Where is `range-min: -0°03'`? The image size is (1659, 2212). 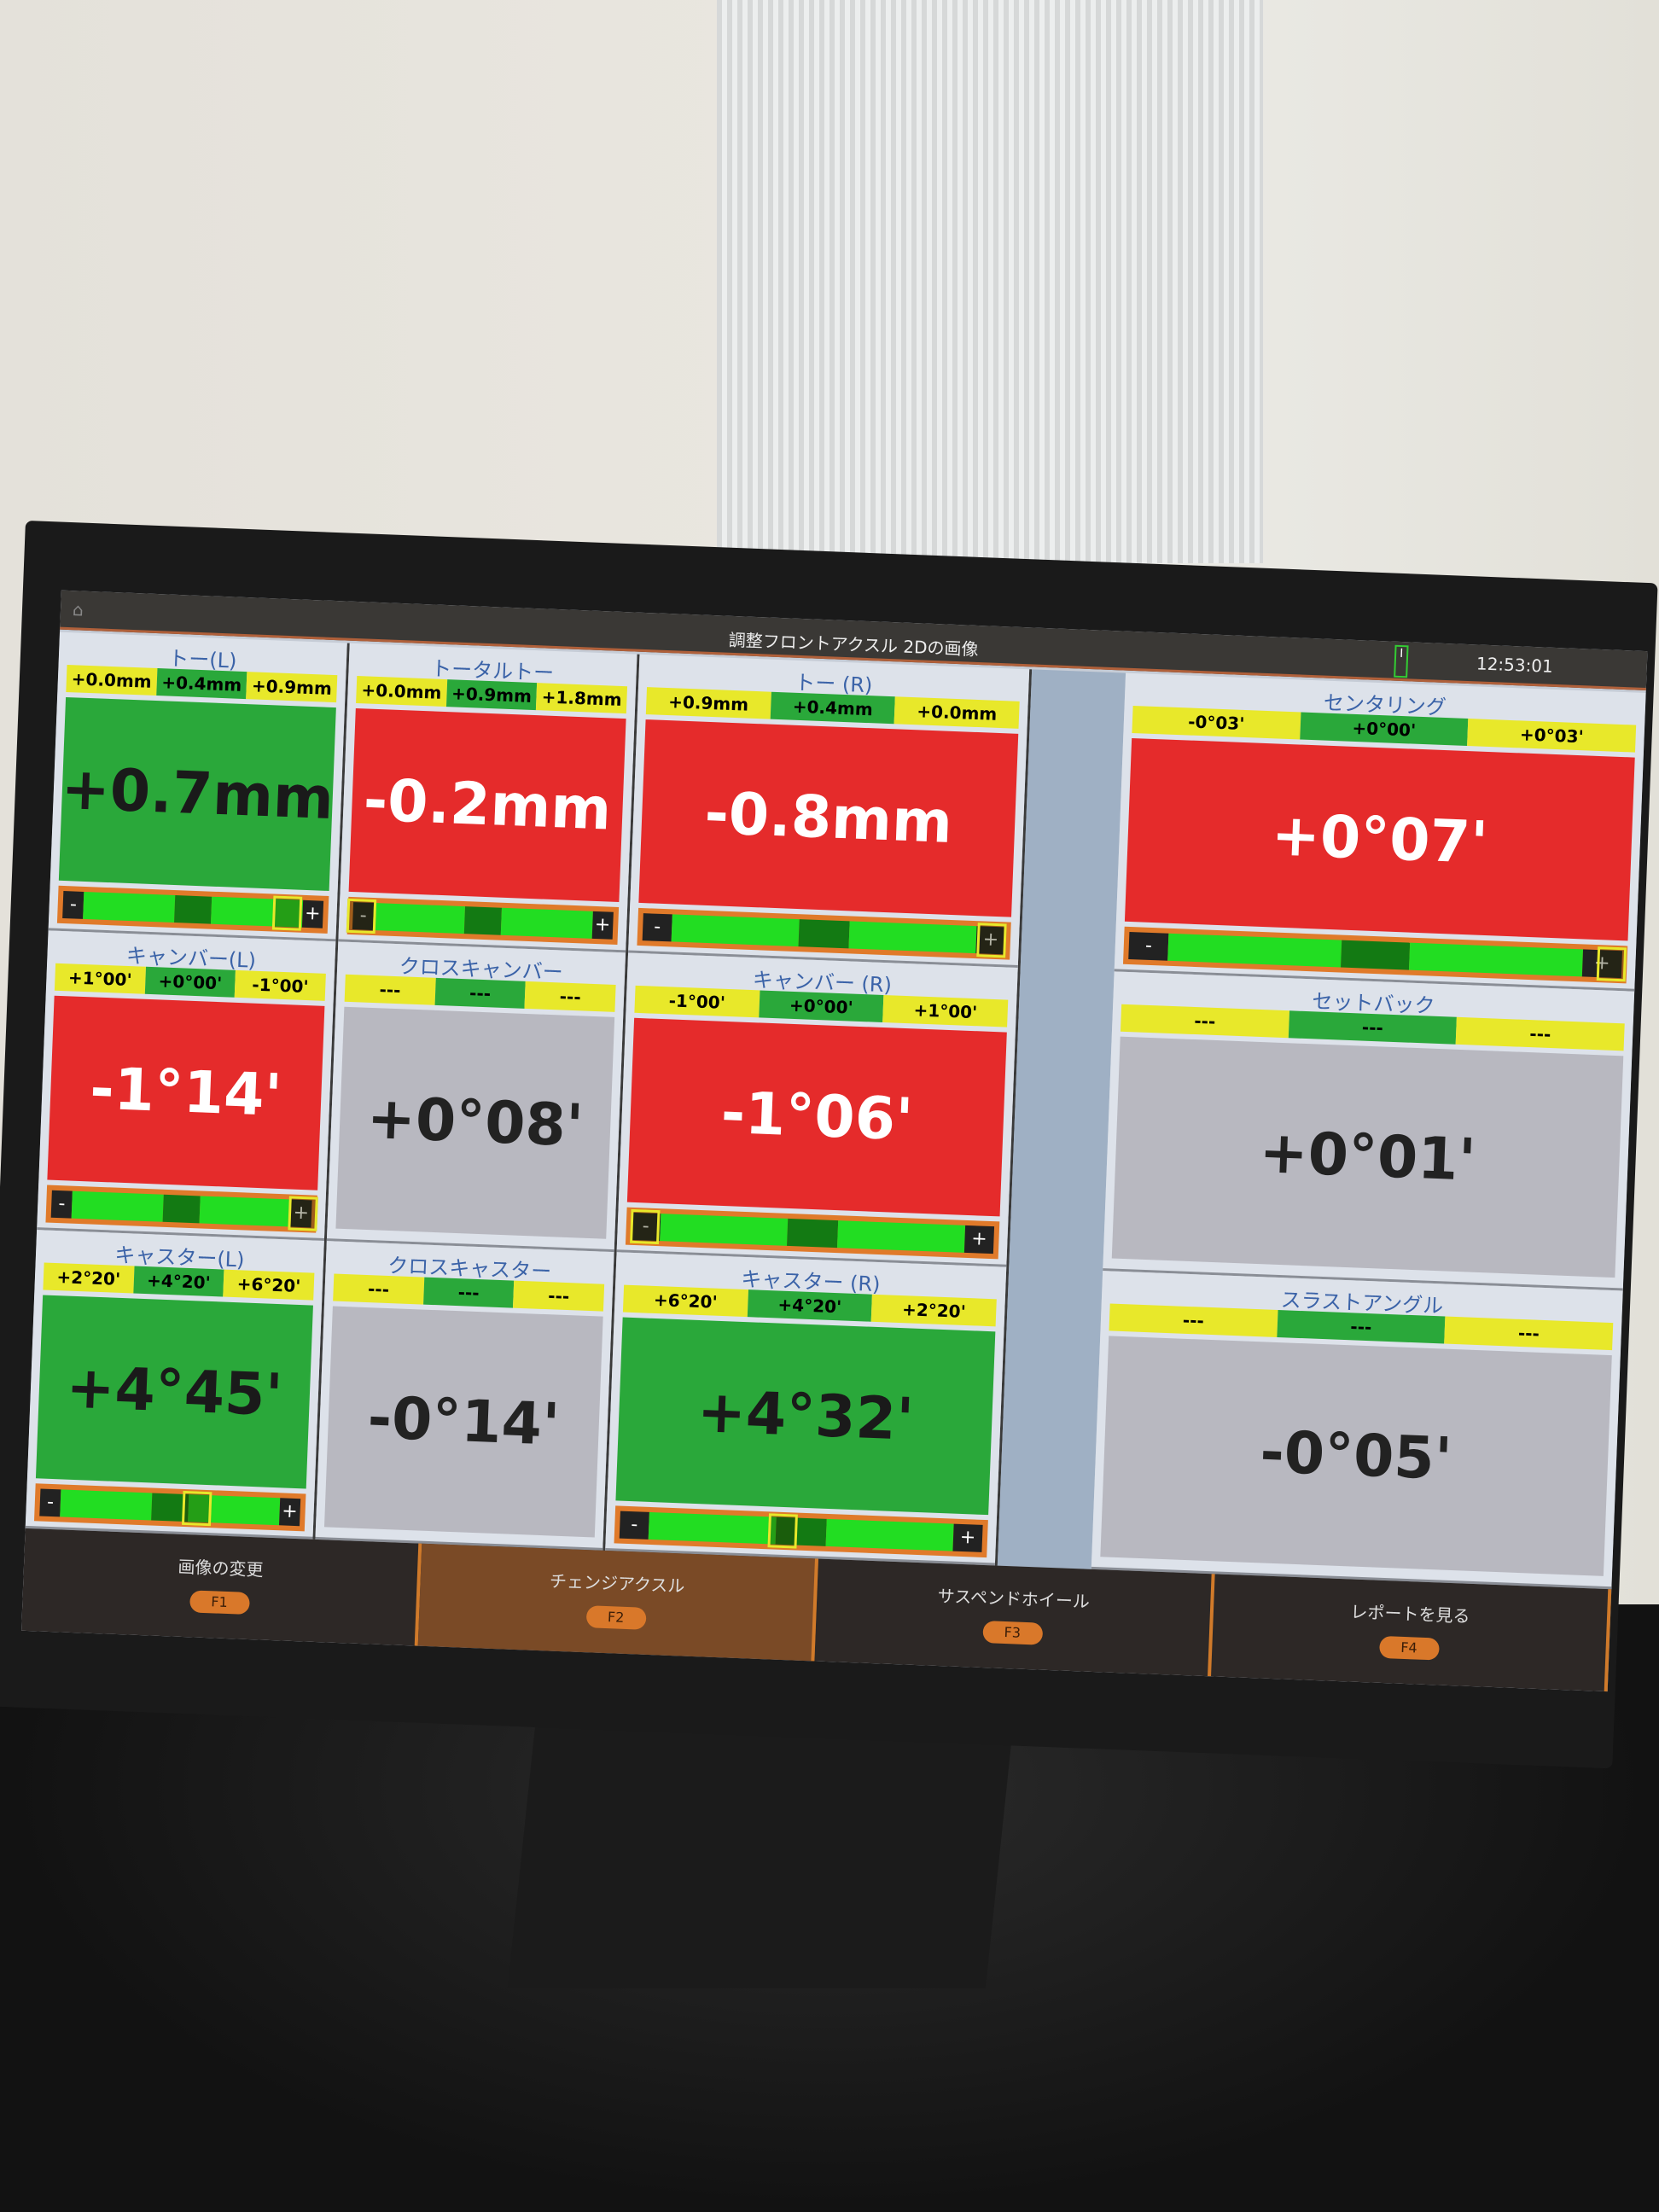
range-min: -0°03' is located at coordinates (1216, 722).